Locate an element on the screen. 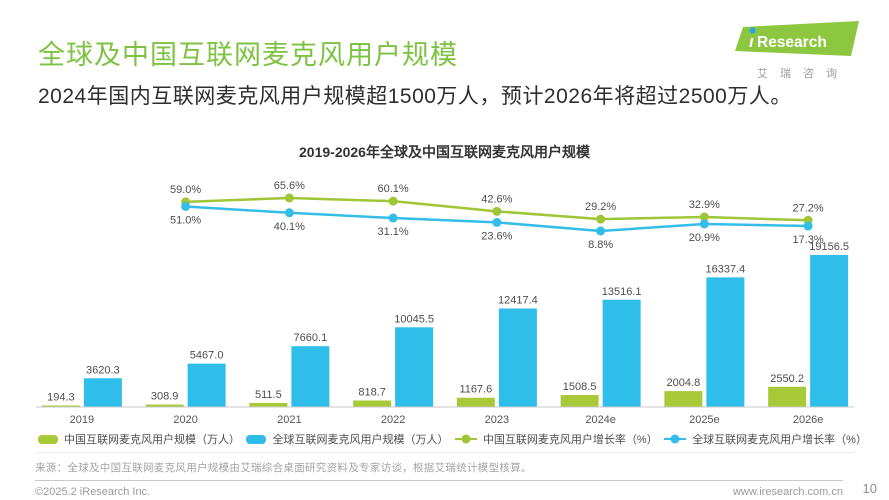  growth-rate-label: 29.2% is located at coordinates (600, 207).